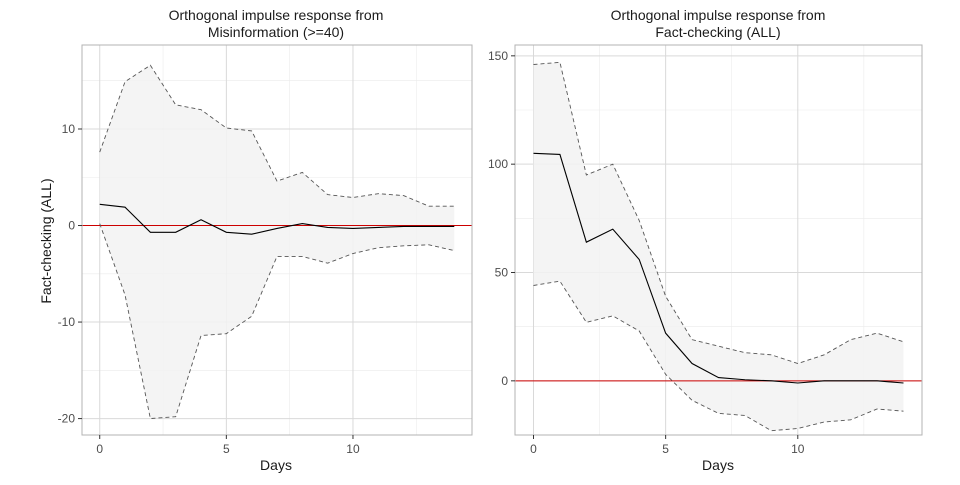 This screenshot has width=960, height=485. Describe the element at coordinates (67, 322) in the screenshot. I see `y-tick-label: -10` at that location.